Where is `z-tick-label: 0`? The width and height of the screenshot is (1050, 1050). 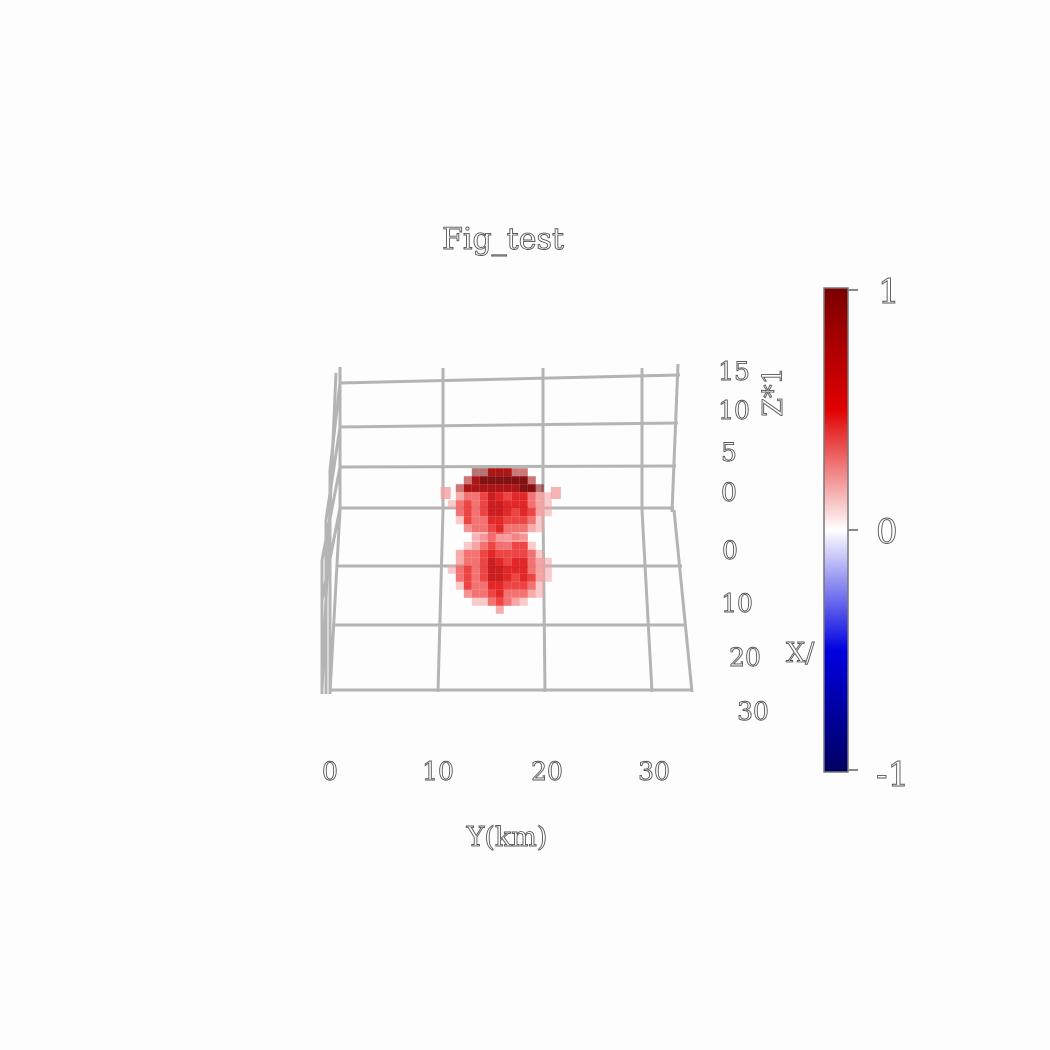
z-tick-label: 0 is located at coordinates (729, 492).